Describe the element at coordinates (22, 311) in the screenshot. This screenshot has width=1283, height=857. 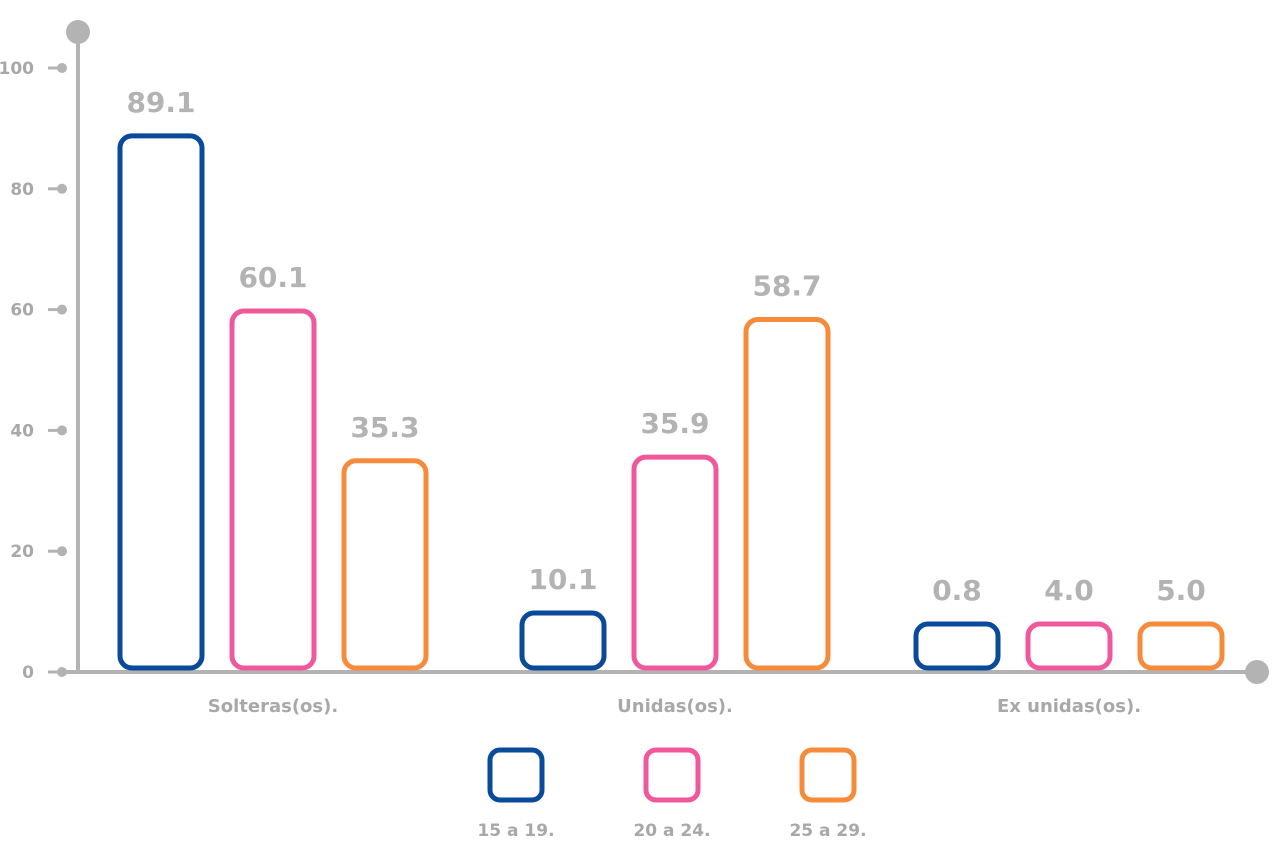
I see `y-tick-label: 60` at that location.